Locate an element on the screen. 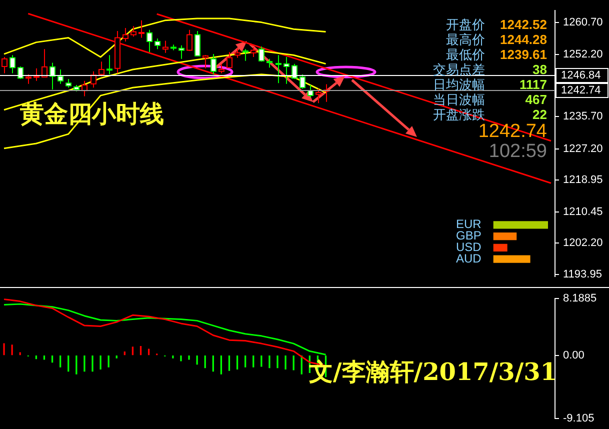  annotation: 最高价 1244.28 is located at coordinates (496, 39).